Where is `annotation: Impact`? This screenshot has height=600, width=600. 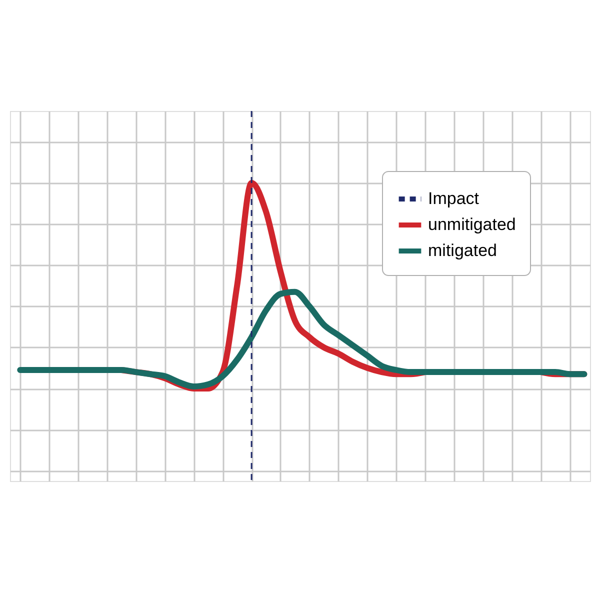
annotation: Impact is located at coordinates (454, 198).